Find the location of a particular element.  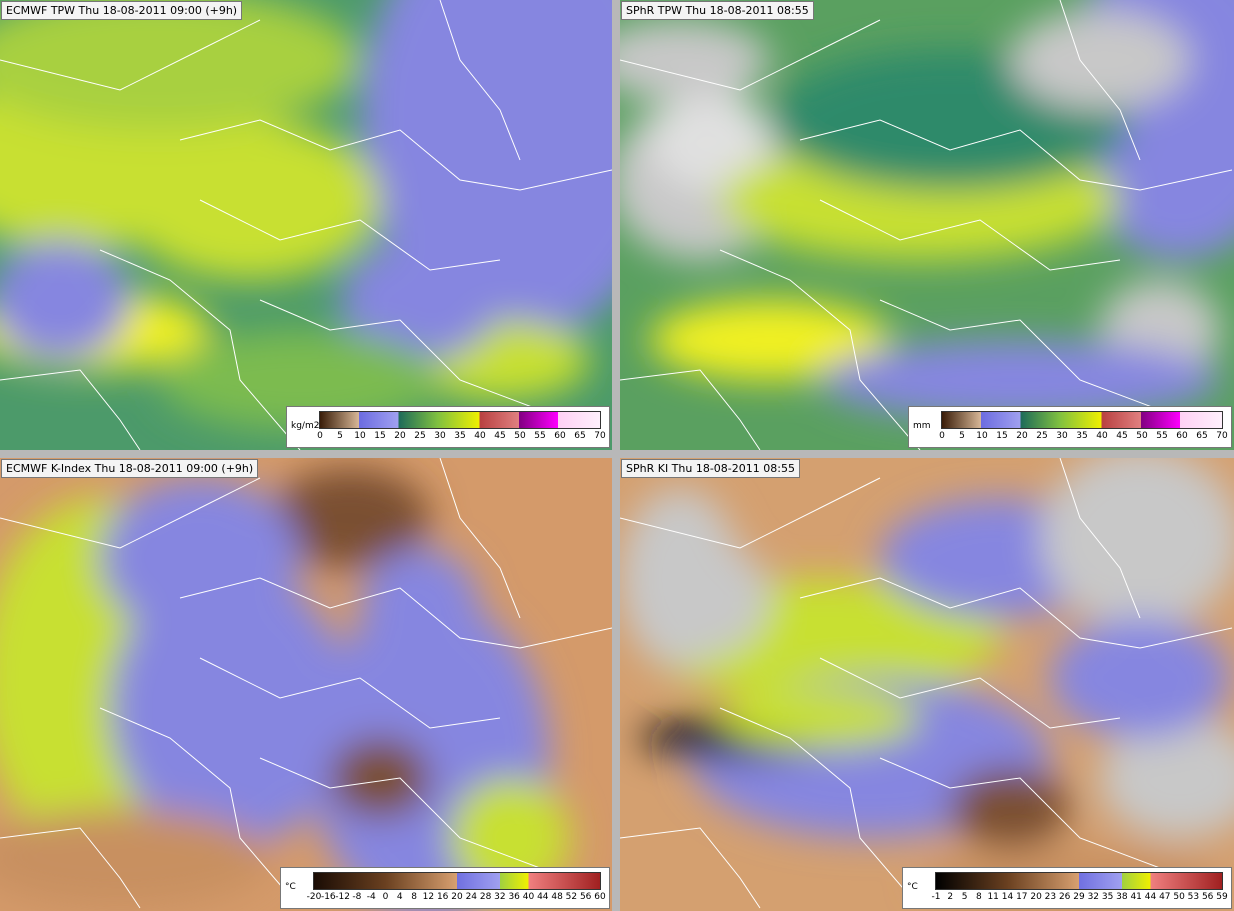

colorbar-tick: 41 is located at coordinates (1136, 897).